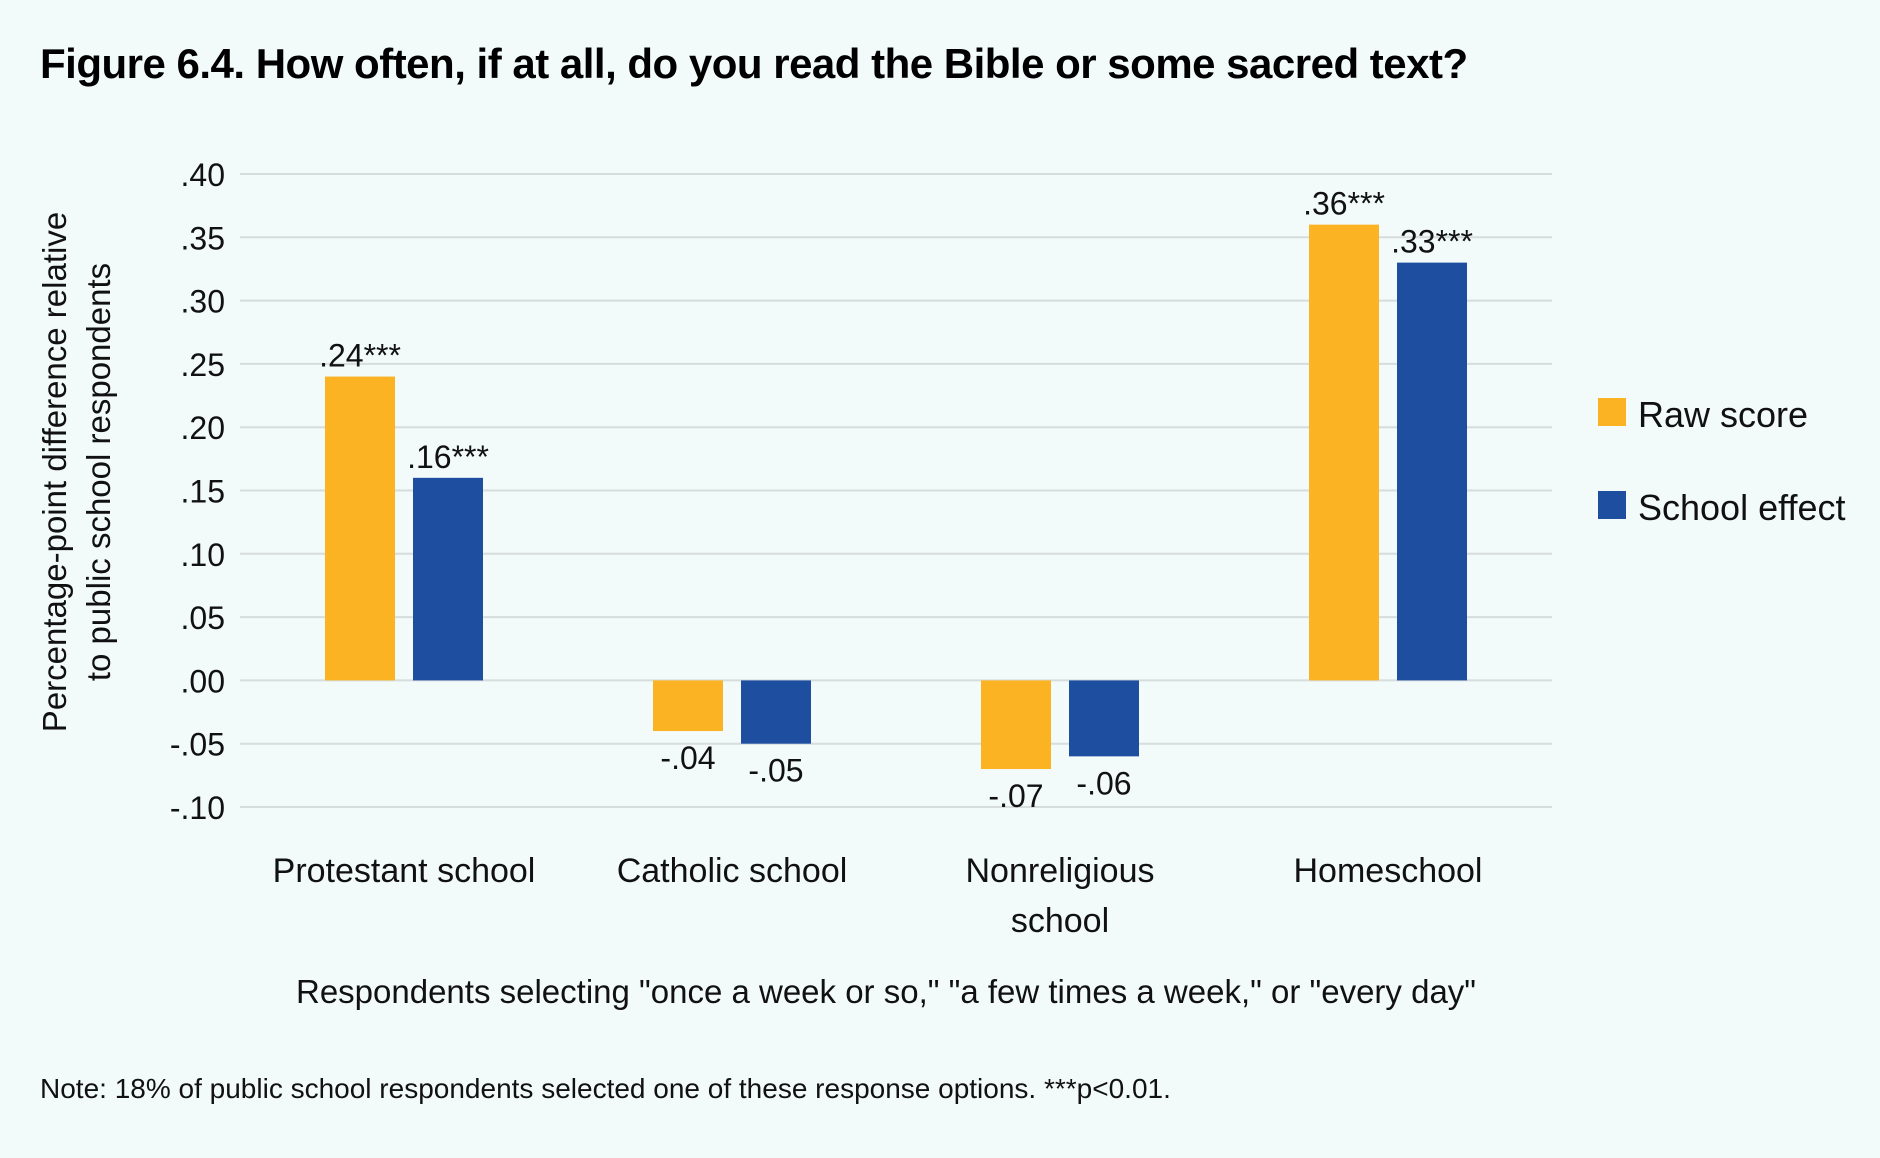 The image size is (1880, 1158). Describe the element at coordinates (203, 428) in the screenshot. I see `y-tick-label: .20` at that location.